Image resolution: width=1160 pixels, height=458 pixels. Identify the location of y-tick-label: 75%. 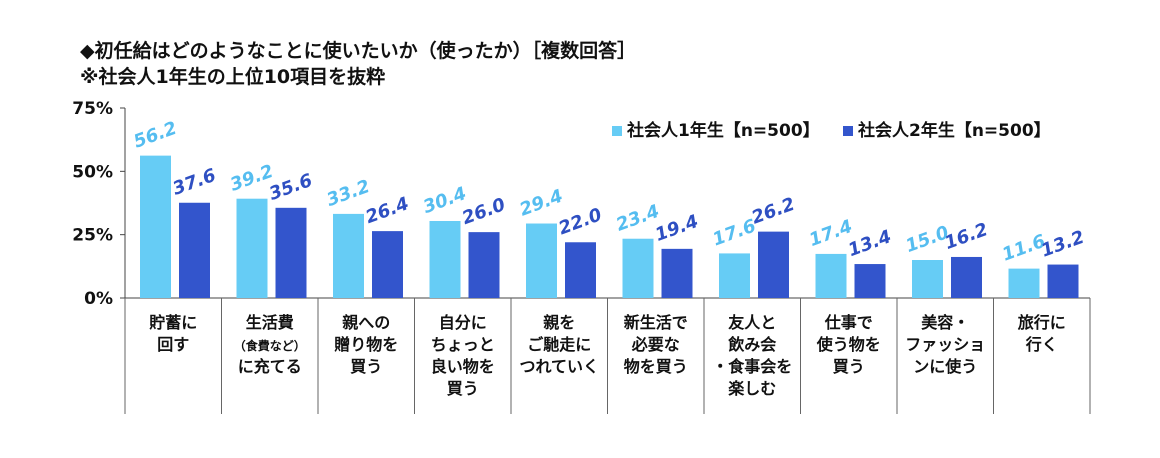
(92, 109).